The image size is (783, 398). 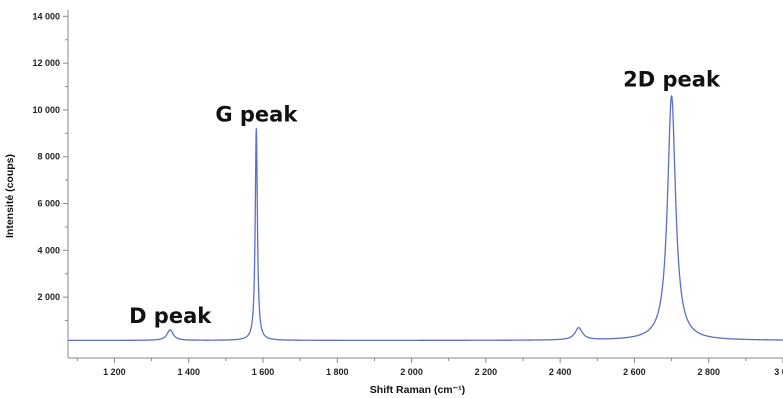 I want to click on x-tick-label: 3 00, so click(x=778, y=372).